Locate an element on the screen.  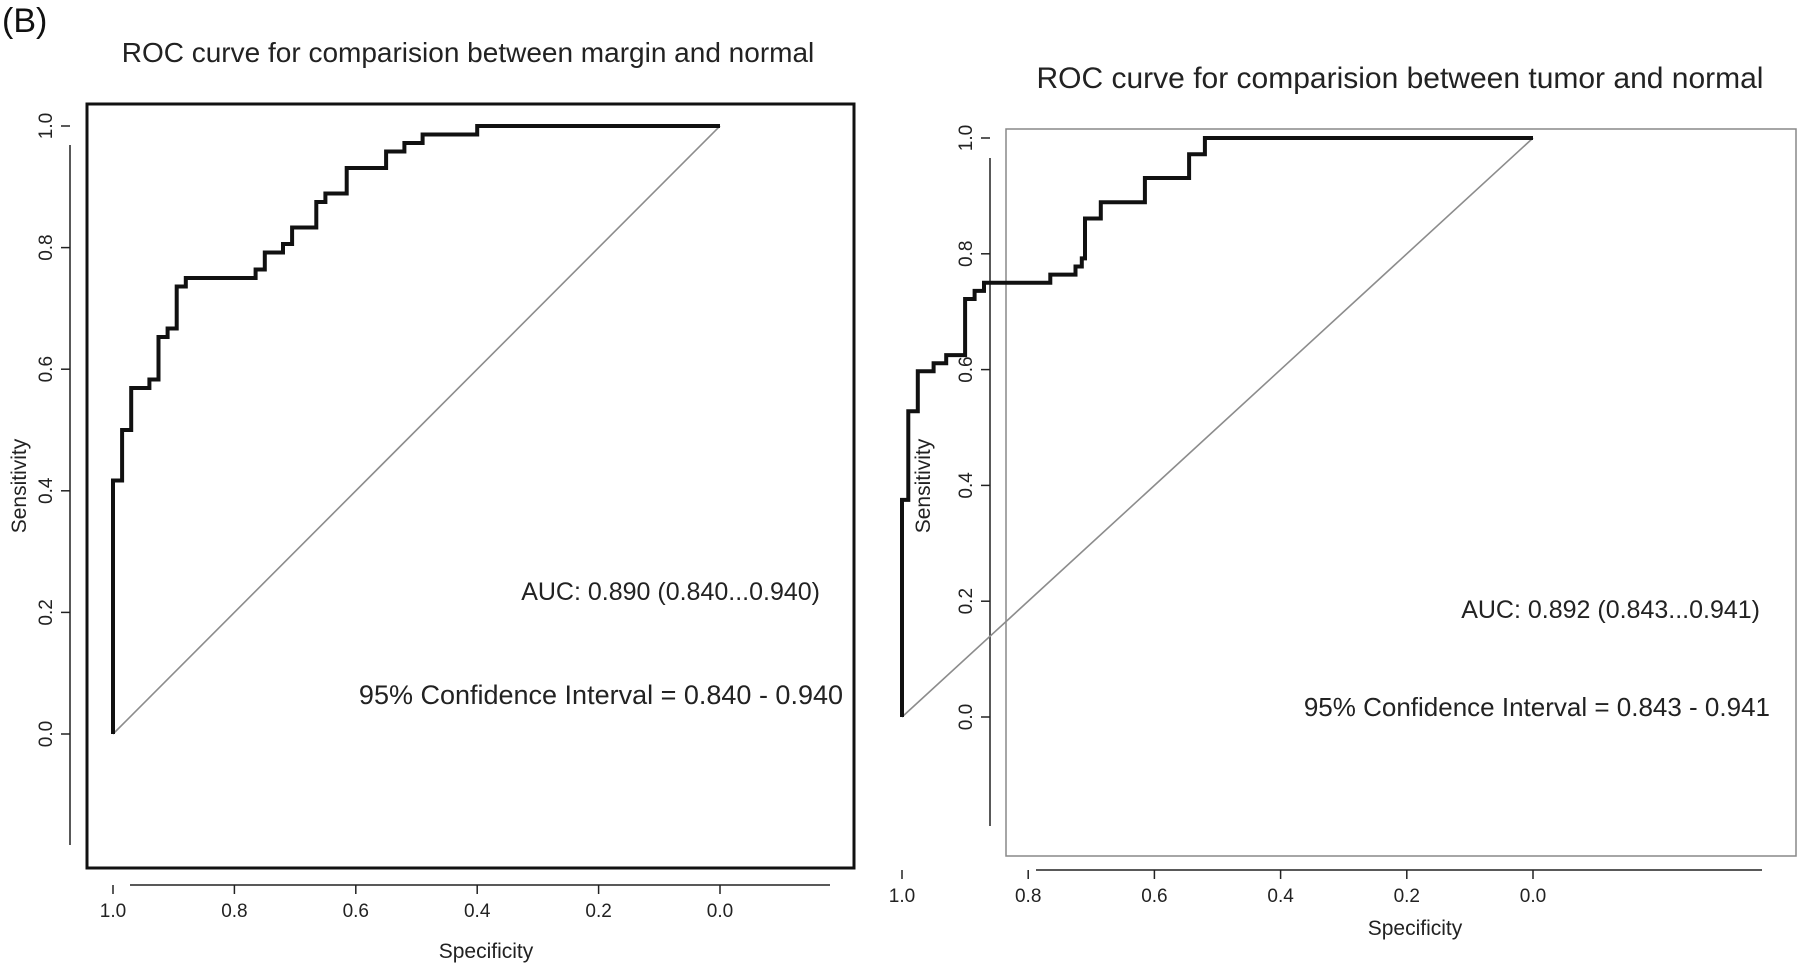
auc-annotation: AUC: 0.890 (0.840...0.940) is located at coordinates (670, 592).